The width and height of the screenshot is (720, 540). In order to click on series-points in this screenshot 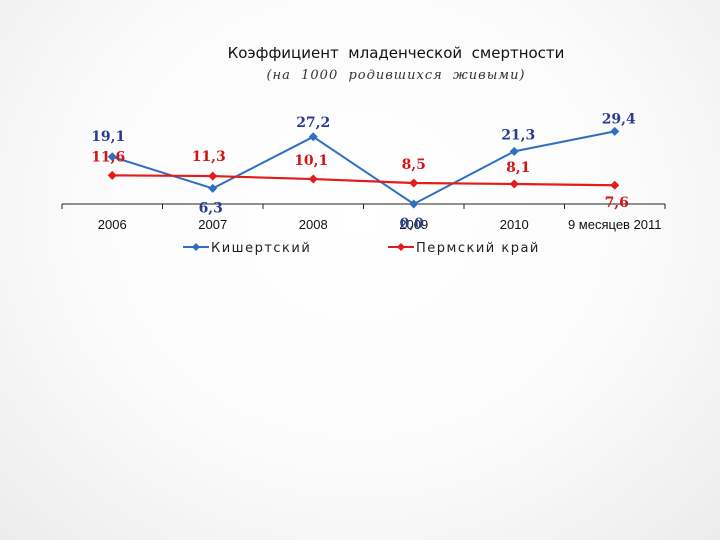, I will do `click(363, 167)`.